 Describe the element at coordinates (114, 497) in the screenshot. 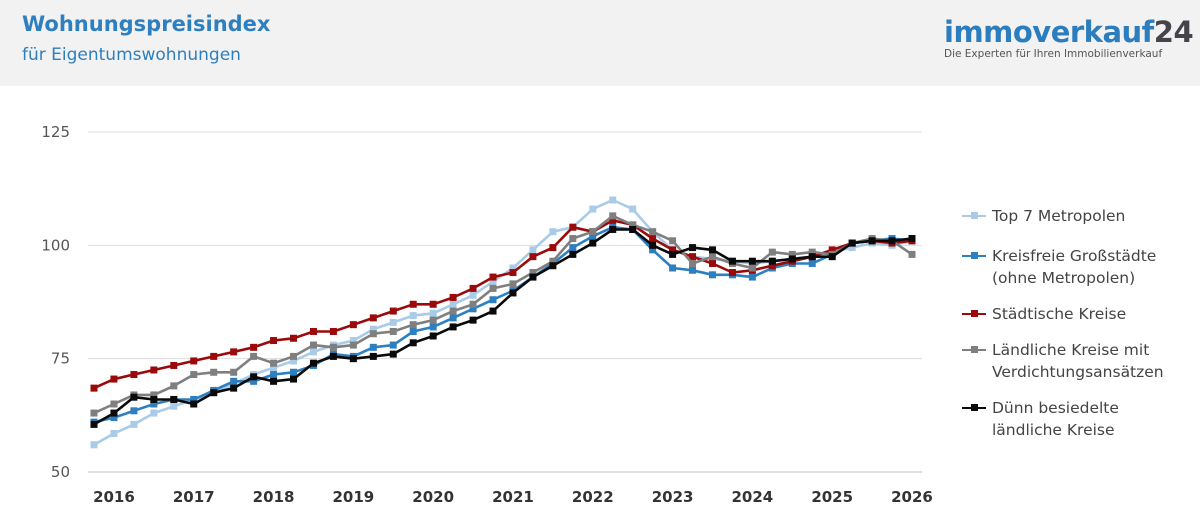

I see `x-tick-label: 2016` at that location.